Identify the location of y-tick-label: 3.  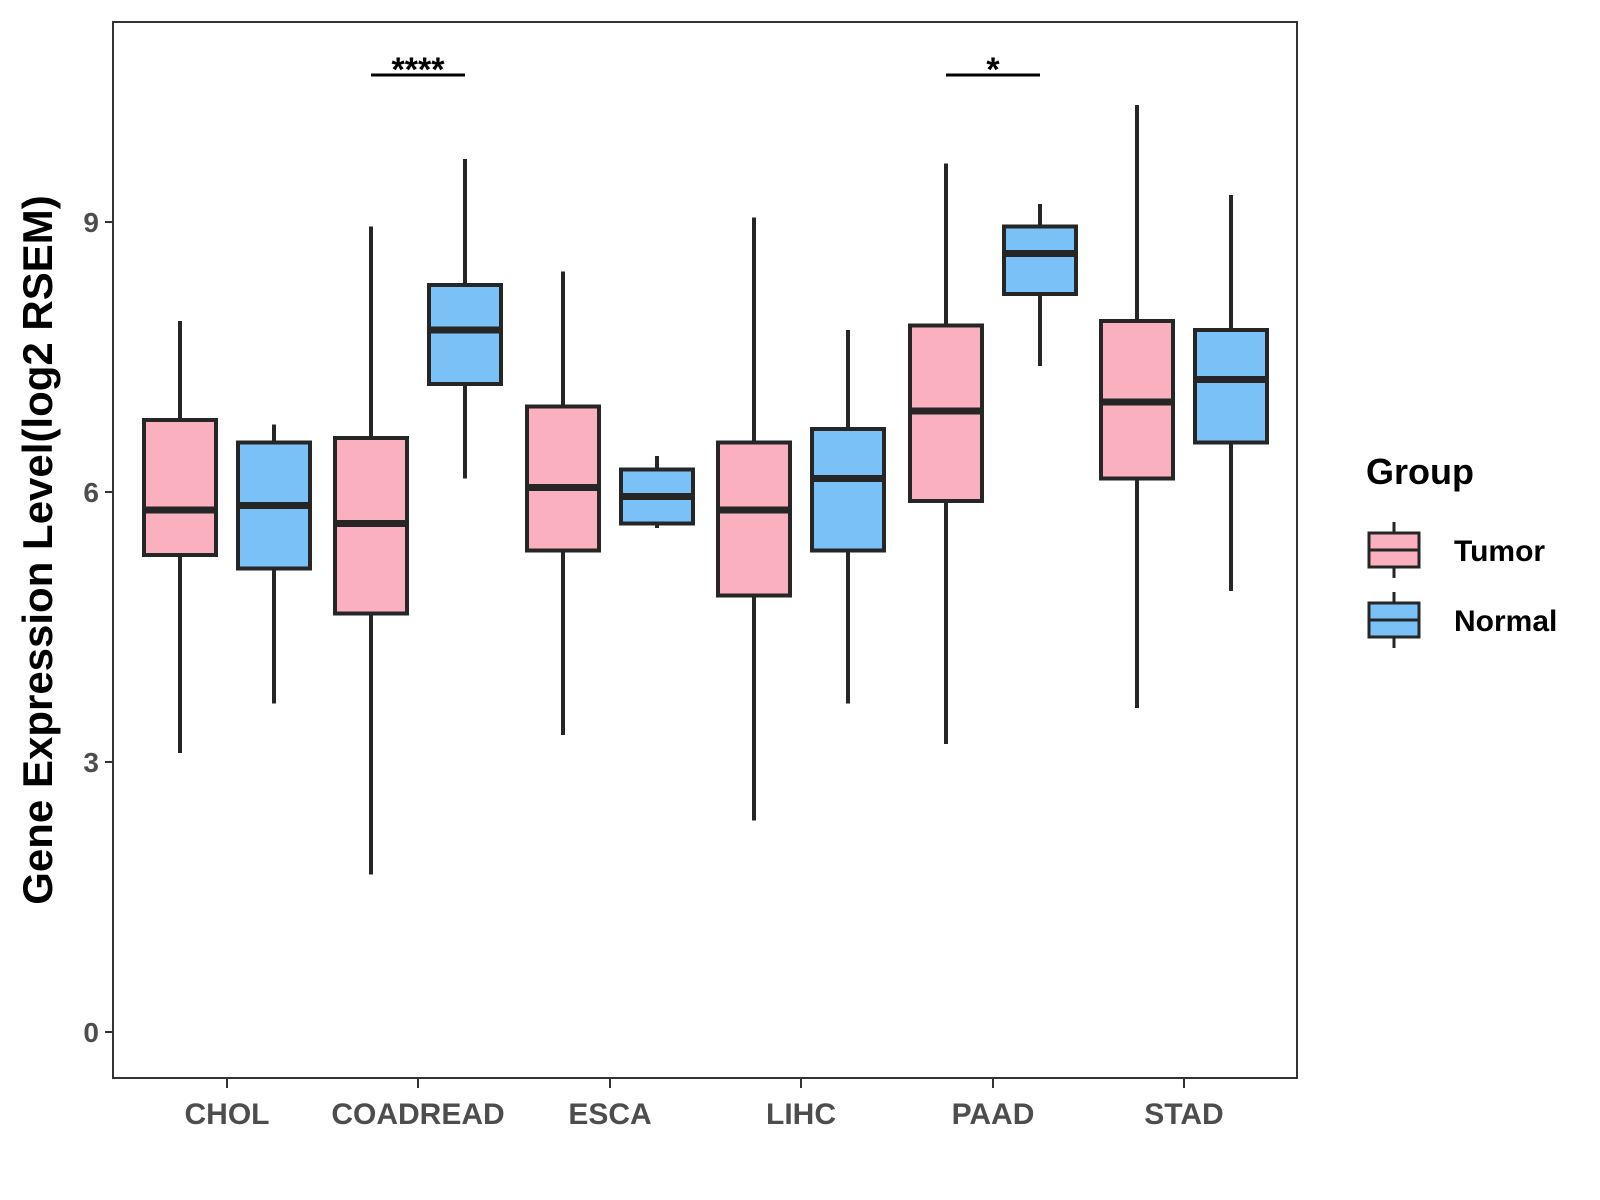
(91, 762).